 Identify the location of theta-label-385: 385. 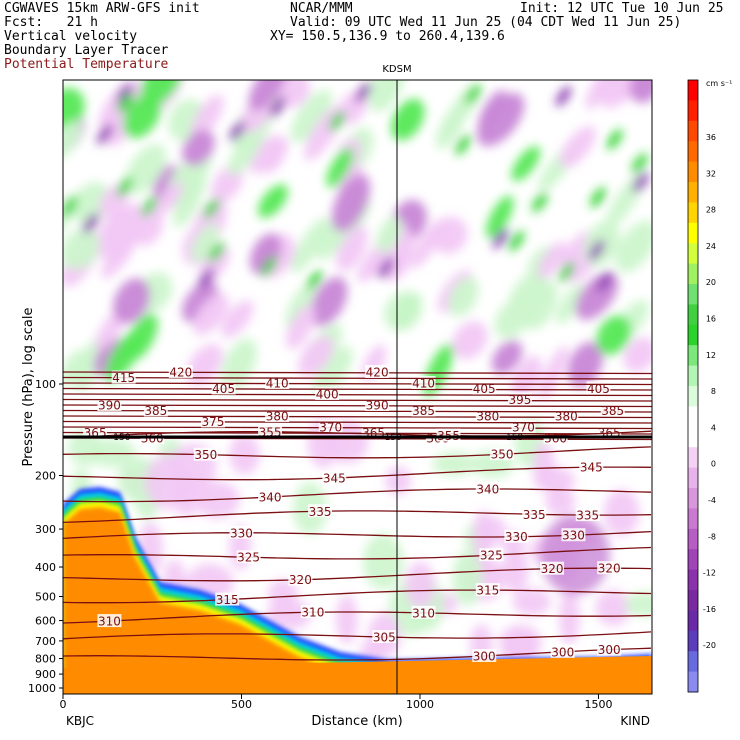
(612, 411).